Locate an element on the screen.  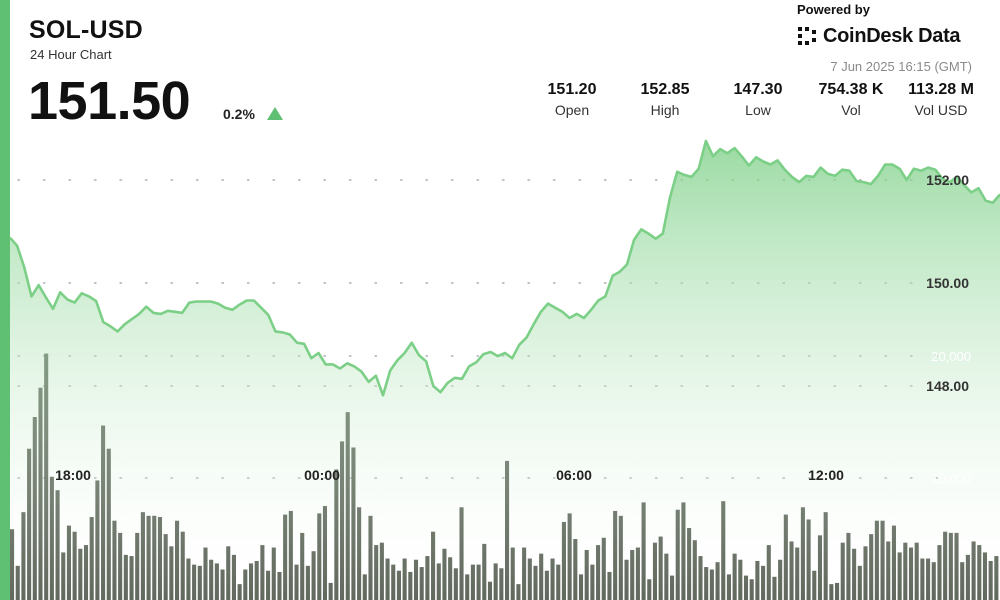
brand-logo-link: CoinDesk Data is located at coordinates (879, 36).